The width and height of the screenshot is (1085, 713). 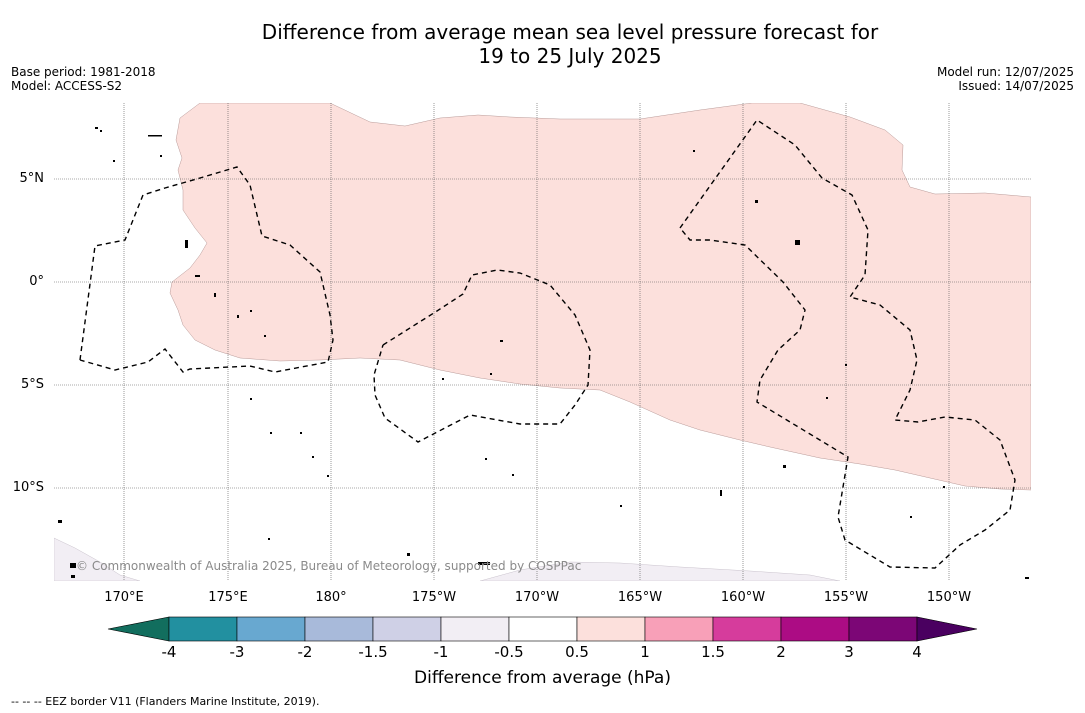 I want to click on meta-right: Model run: 12/07/2025 Issued: 14/07/2025, so click(x=1005, y=79).